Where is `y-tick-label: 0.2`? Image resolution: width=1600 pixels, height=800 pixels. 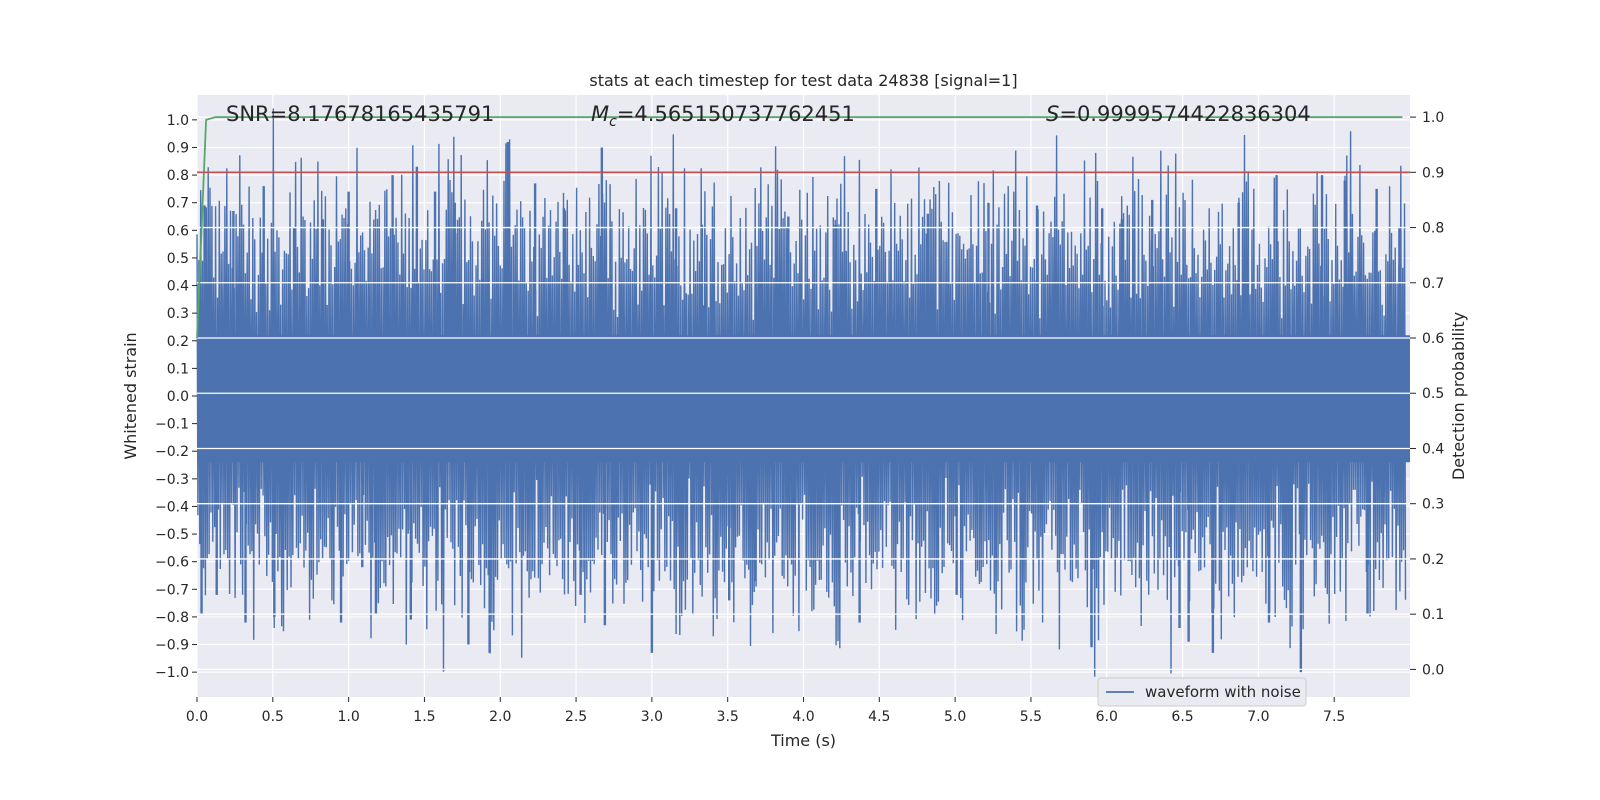 y-tick-label: 0.2 is located at coordinates (178, 342).